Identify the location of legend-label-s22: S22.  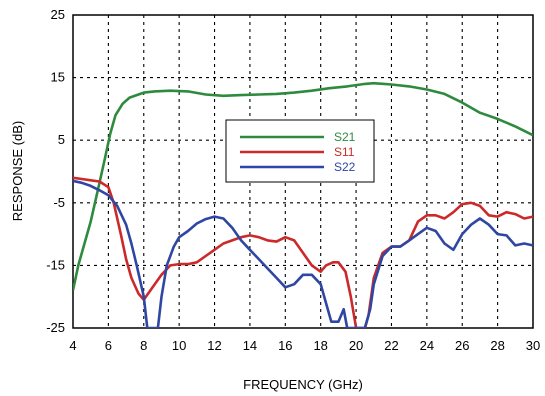
(345, 167).